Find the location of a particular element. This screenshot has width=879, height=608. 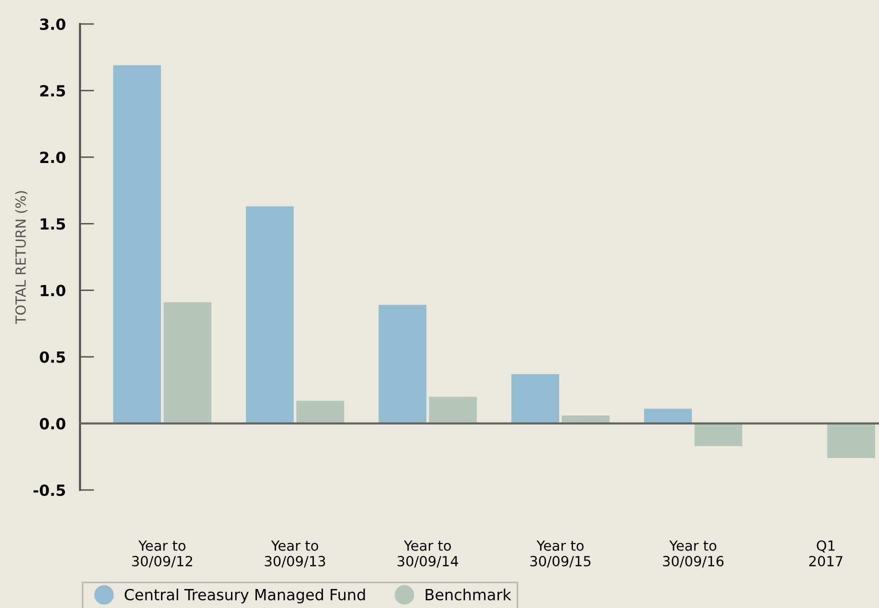

y-tick-label: 1.5 is located at coordinates (53, 224).